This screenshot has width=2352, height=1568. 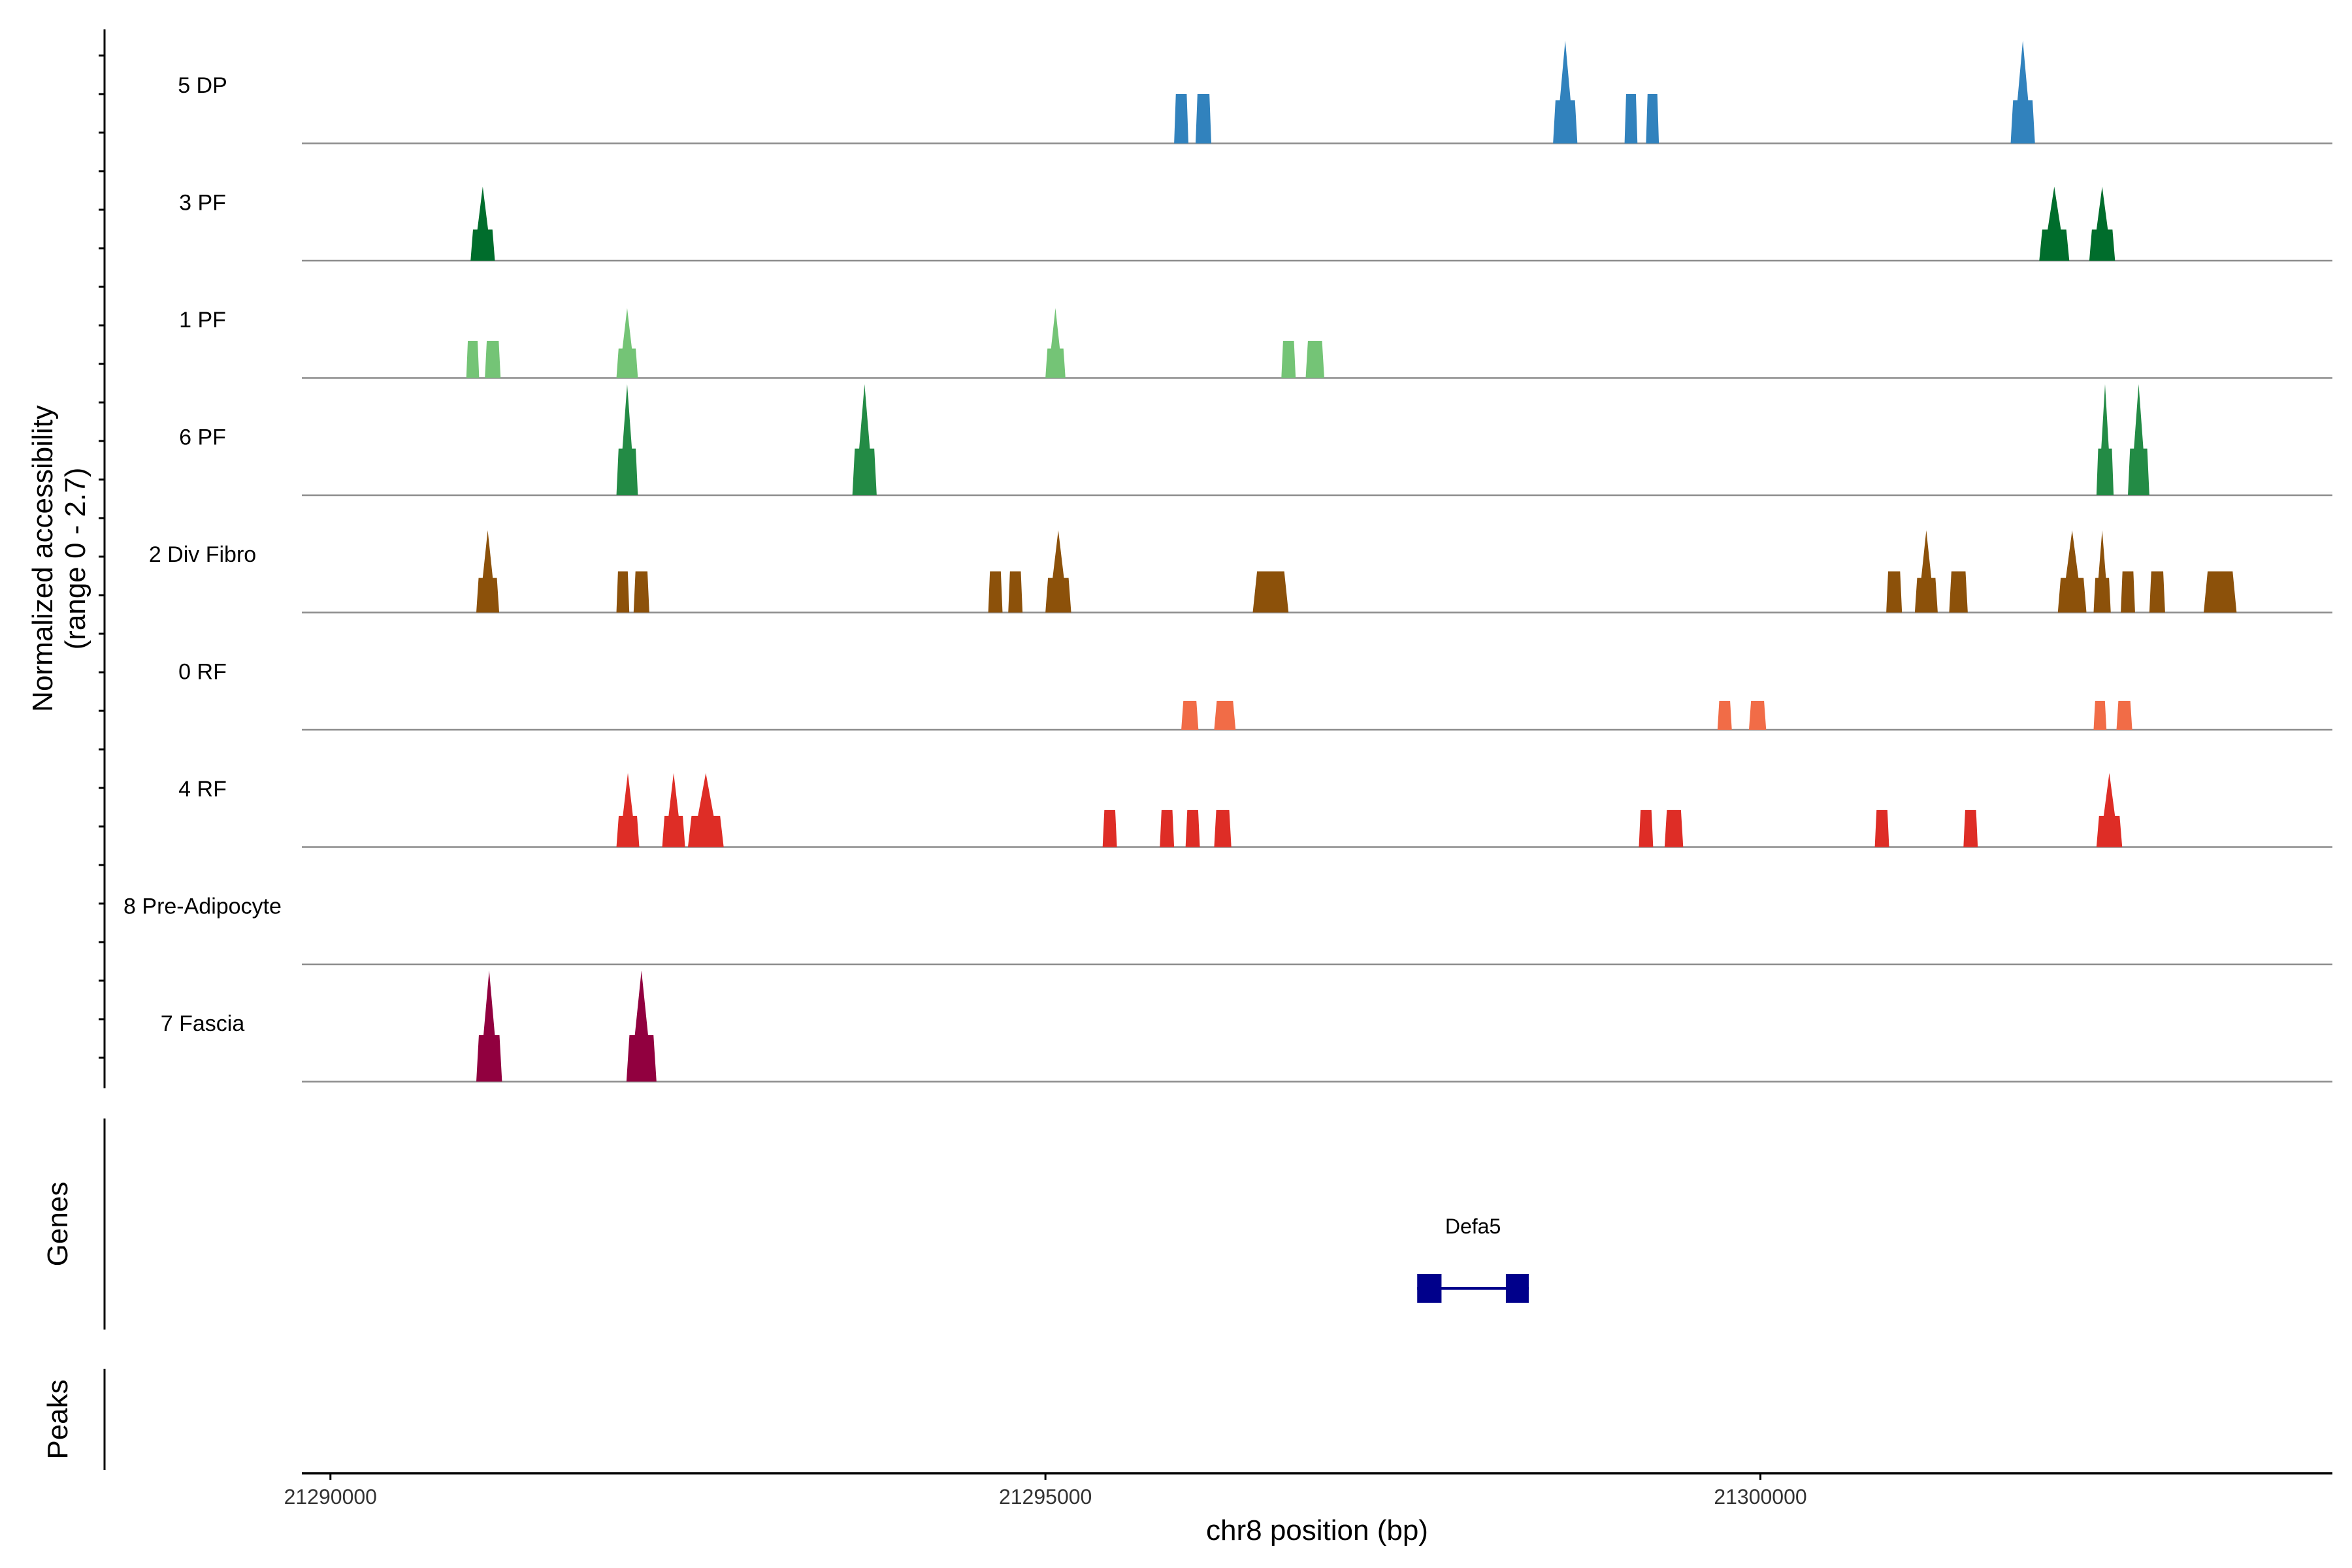 What do you see at coordinates (1246, 1026) in the screenshot?
I see `track-8: 7 Fascia` at bounding box center [1246, 1026].